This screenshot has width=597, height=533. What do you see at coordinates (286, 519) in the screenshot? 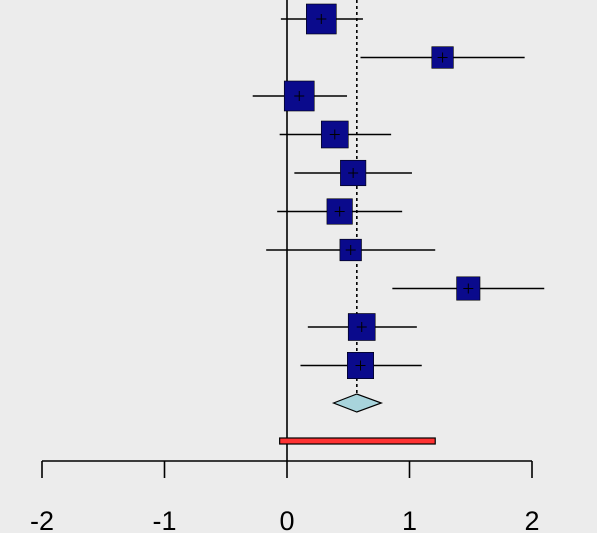
I see `x-tick-label: 0` at bounding box center [286, 519].